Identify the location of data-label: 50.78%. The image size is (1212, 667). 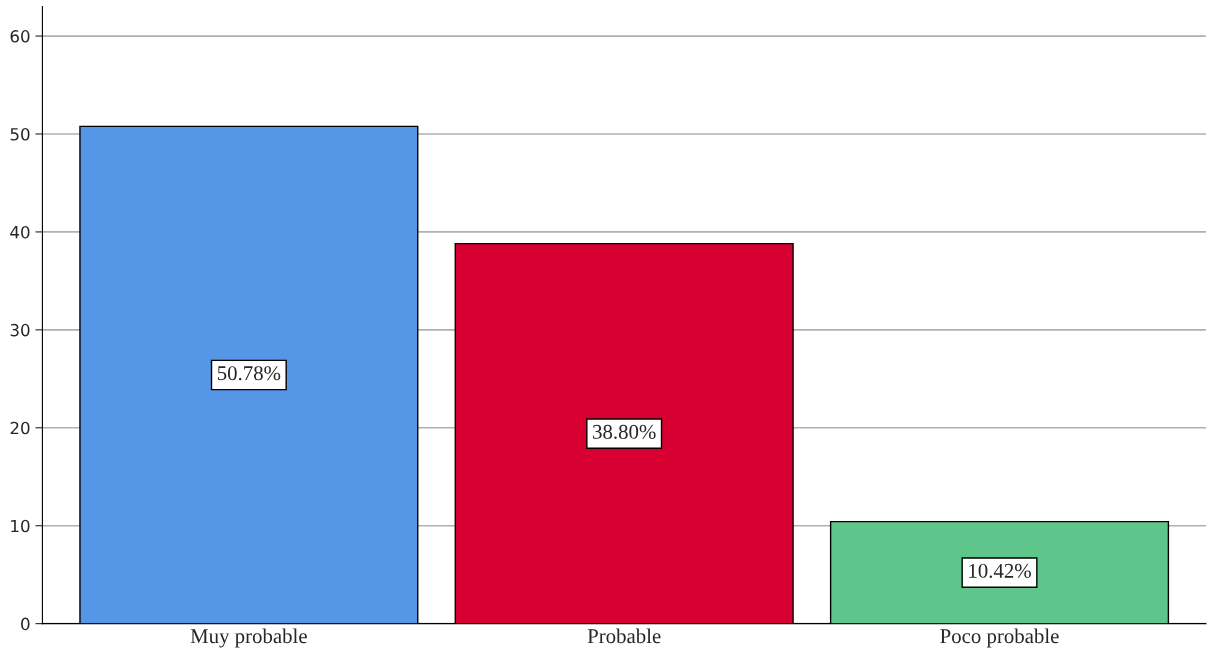
(249, 373).